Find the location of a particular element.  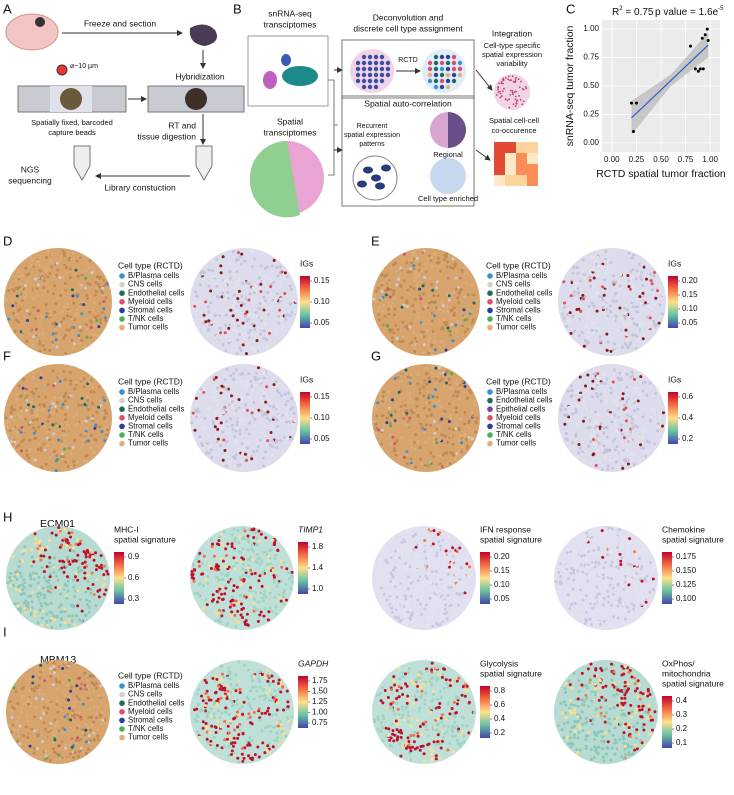

colorbar-title: IGs is located at coordinates (306, 379).